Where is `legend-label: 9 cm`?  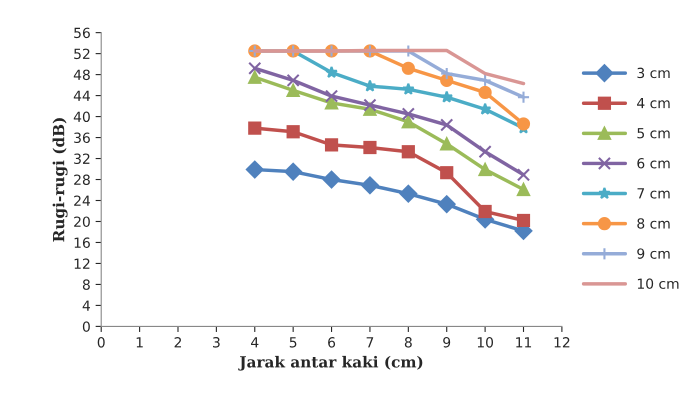 legend-label: 9 cm is located at coordinates (653, 253).